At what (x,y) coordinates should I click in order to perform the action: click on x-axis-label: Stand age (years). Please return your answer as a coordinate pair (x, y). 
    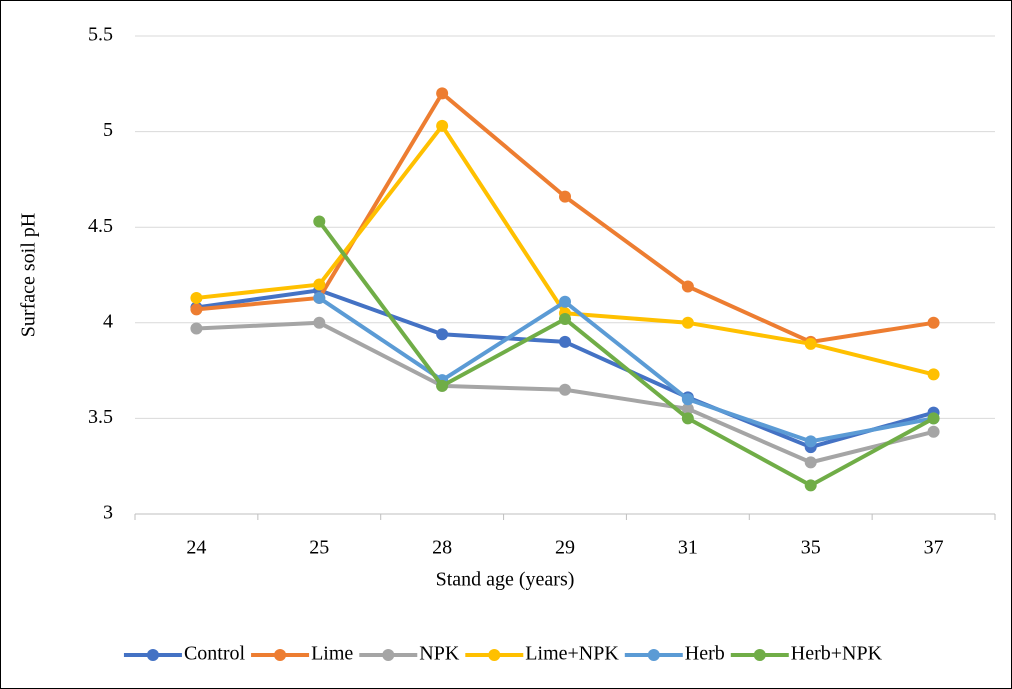
    Looking at the image, I should click on (505, 580).